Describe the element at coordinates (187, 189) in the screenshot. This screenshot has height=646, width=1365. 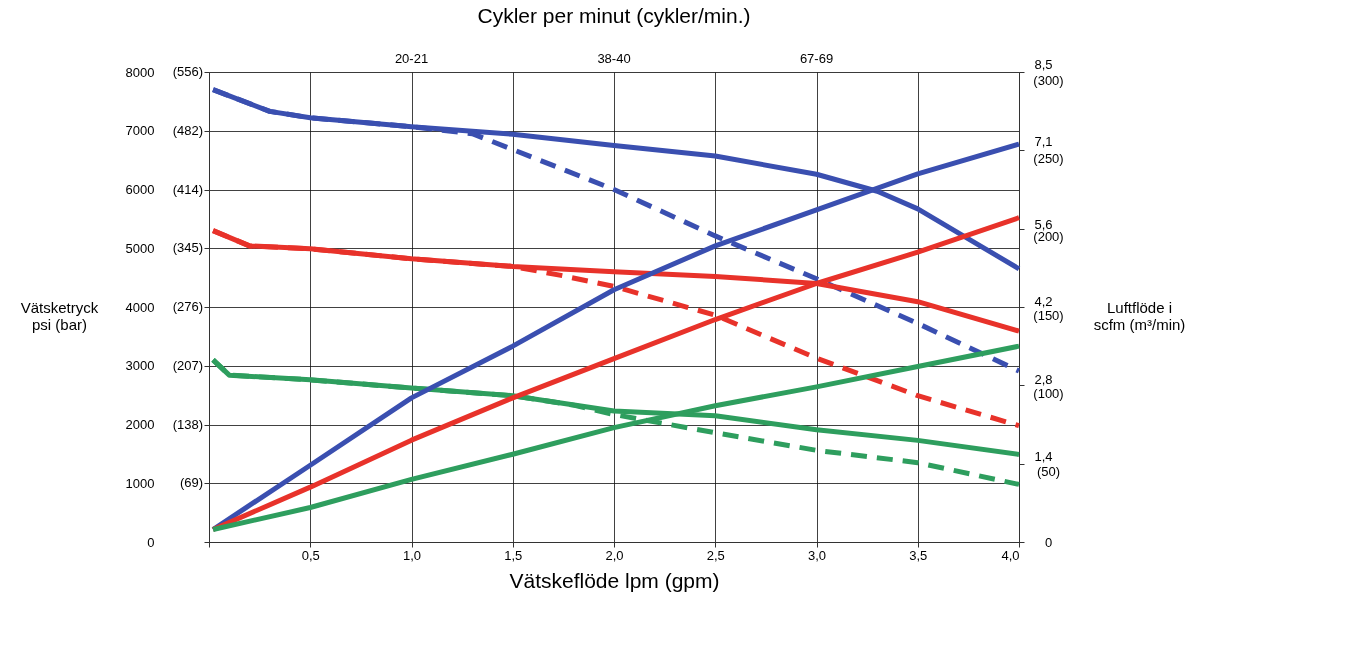
I see `text: (414)` at that location.